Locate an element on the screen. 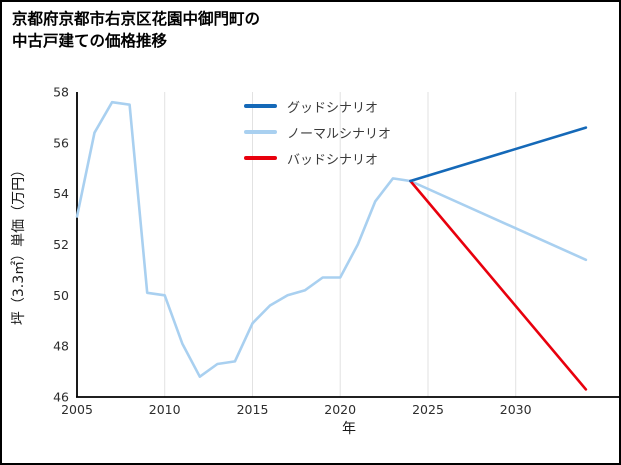 This screenshot has height=465, width=621. y-tick-label: 56 is located at coordinates (61, 142).